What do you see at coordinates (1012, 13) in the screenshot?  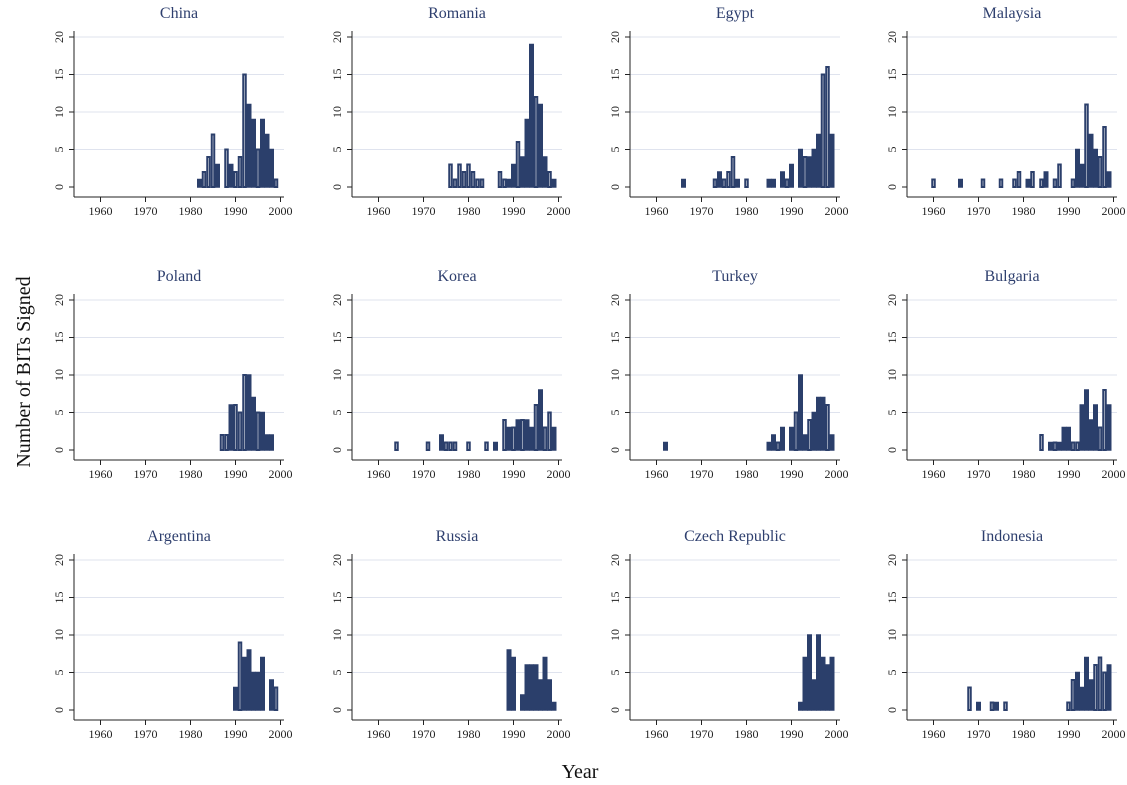 I see `panel-title: Malaysia` at bounding box center [1012, 13].